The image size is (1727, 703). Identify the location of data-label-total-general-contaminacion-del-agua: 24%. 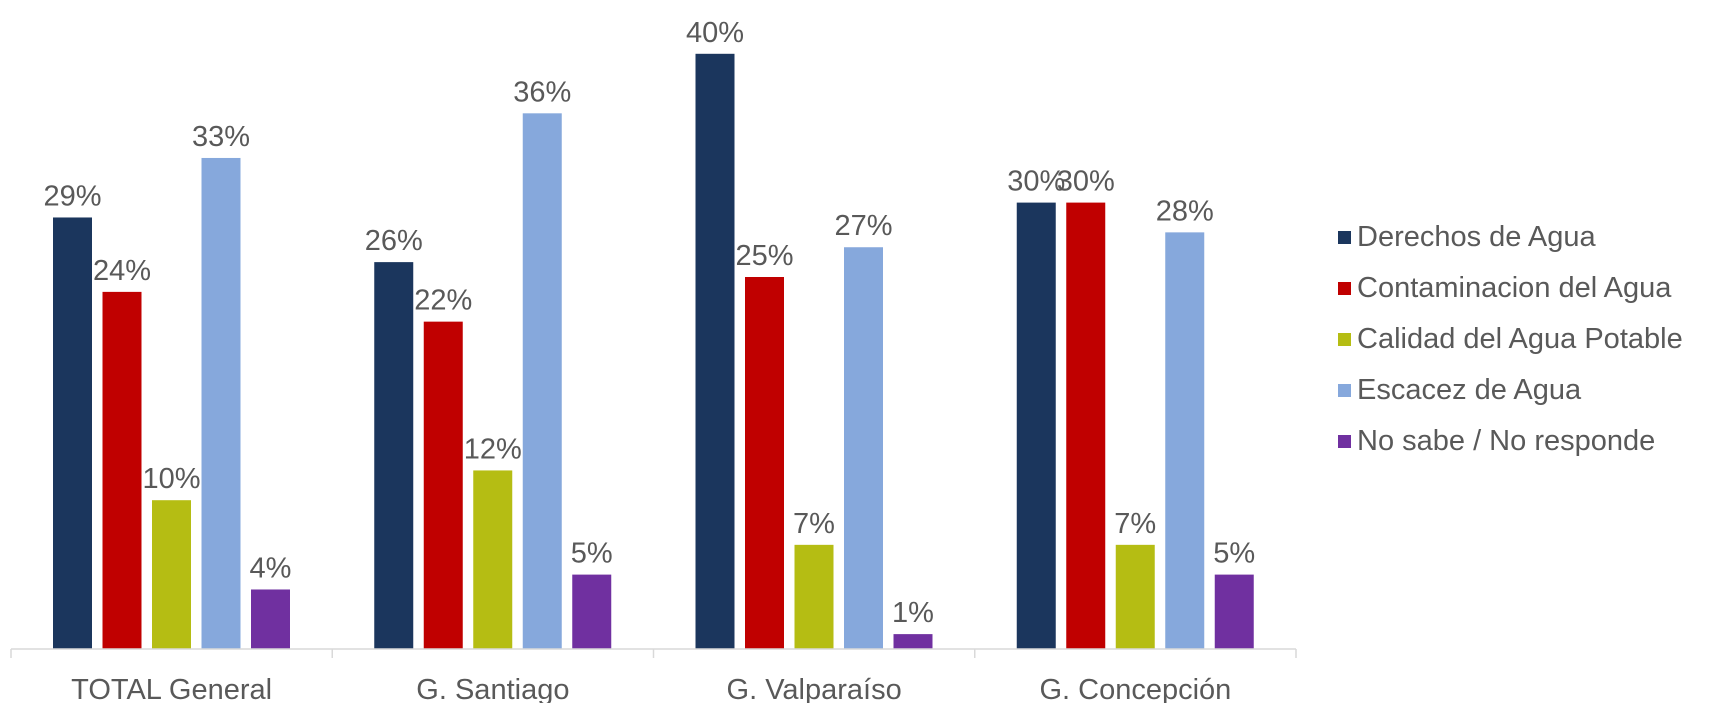
(122, 271).